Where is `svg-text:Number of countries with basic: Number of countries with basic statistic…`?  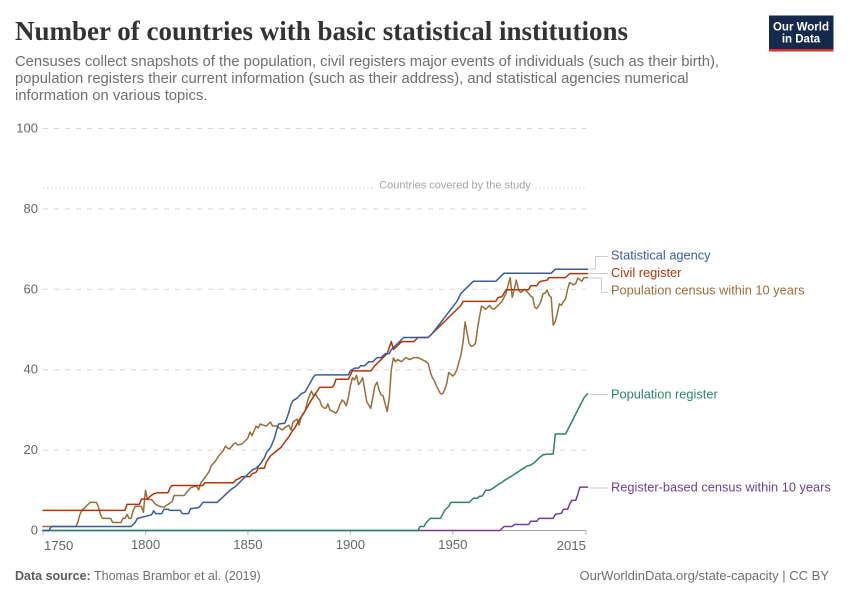 svg-text:Number of countries with basic: Number of countries with basic statistic… is located at coordinates (321, 31).